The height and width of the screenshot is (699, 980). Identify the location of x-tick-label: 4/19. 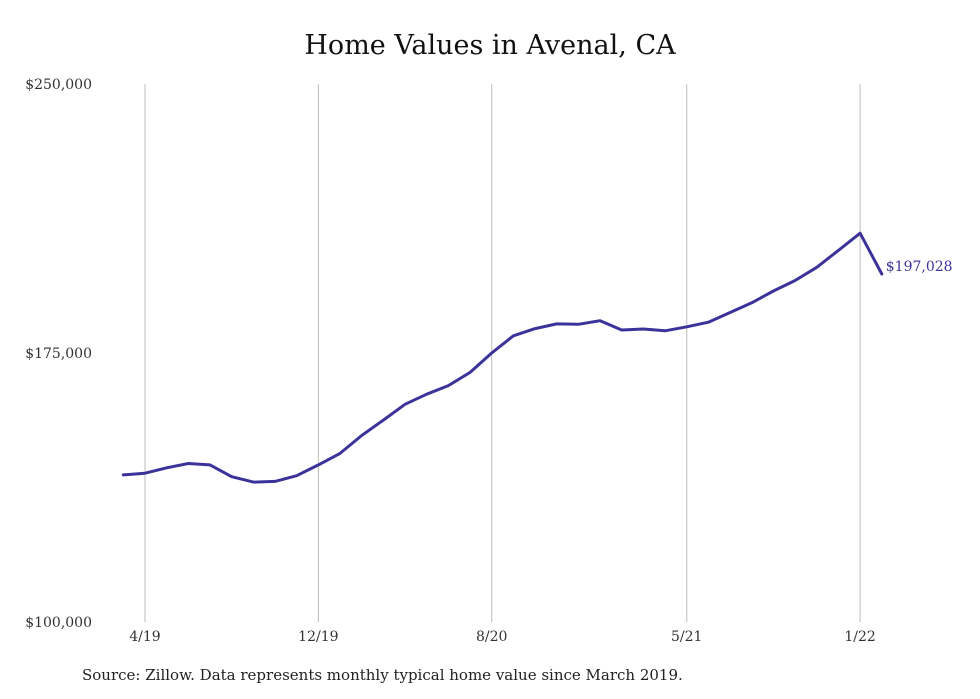
(144, 637).